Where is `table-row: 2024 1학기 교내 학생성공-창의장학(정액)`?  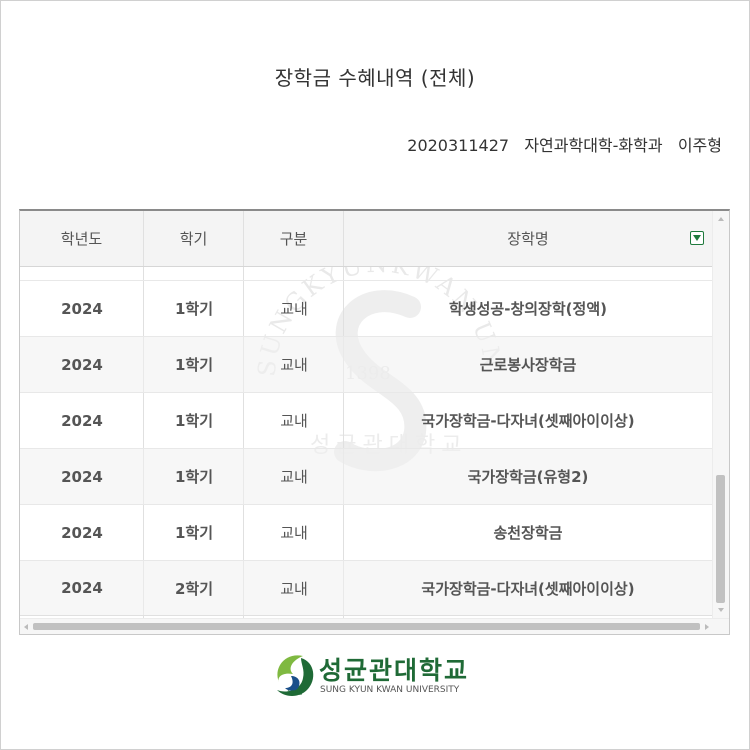 table-row: 2024 1학기 교내 학생성공-창의장학(정액) is located at coordinates (366, 308).